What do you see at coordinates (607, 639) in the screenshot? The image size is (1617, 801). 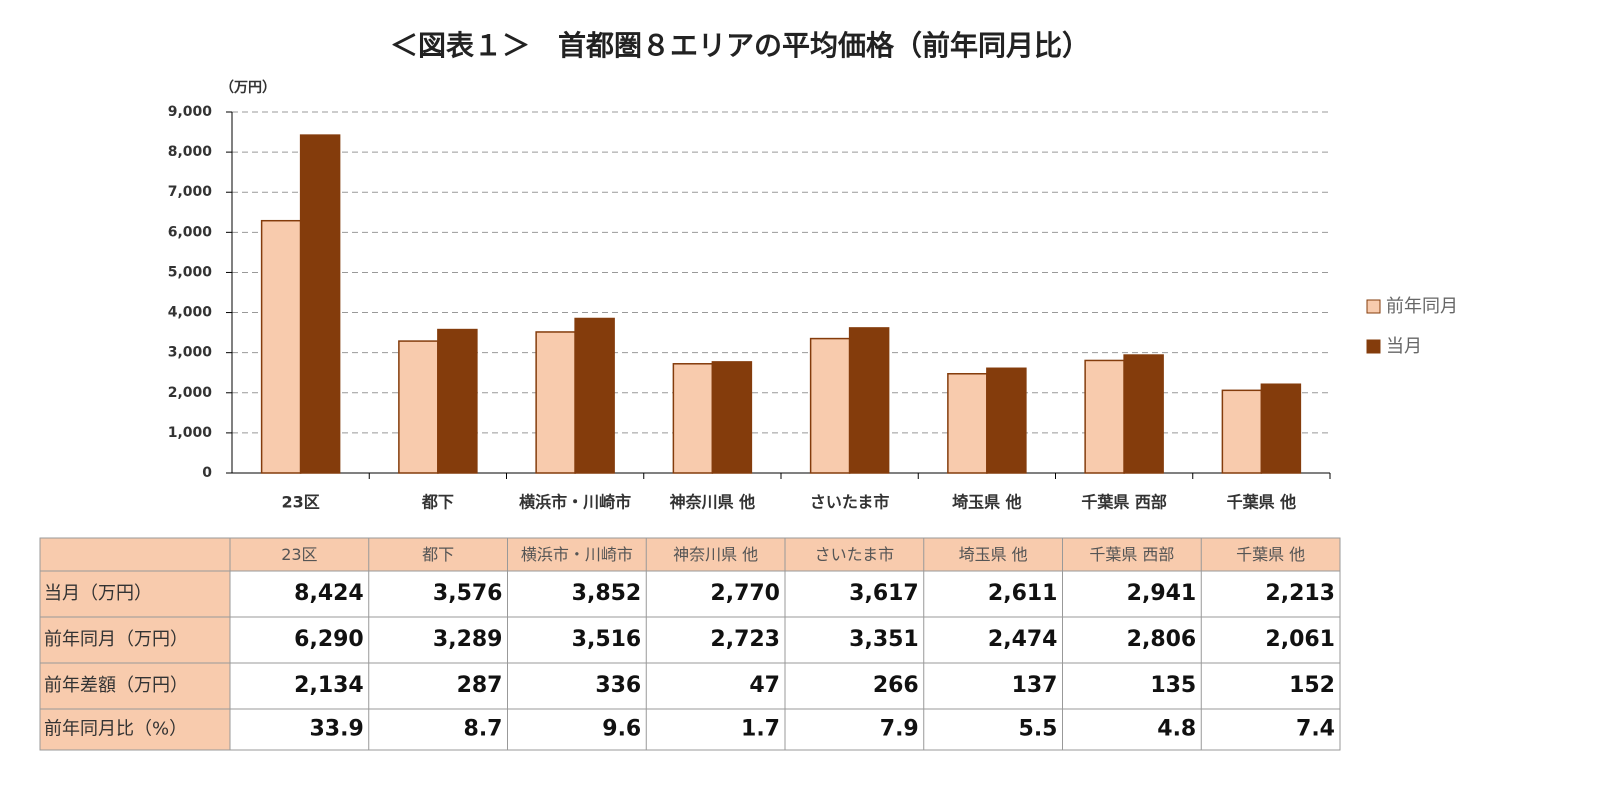 I see `table-cell: 3,516` at bounding box center [607, 639].